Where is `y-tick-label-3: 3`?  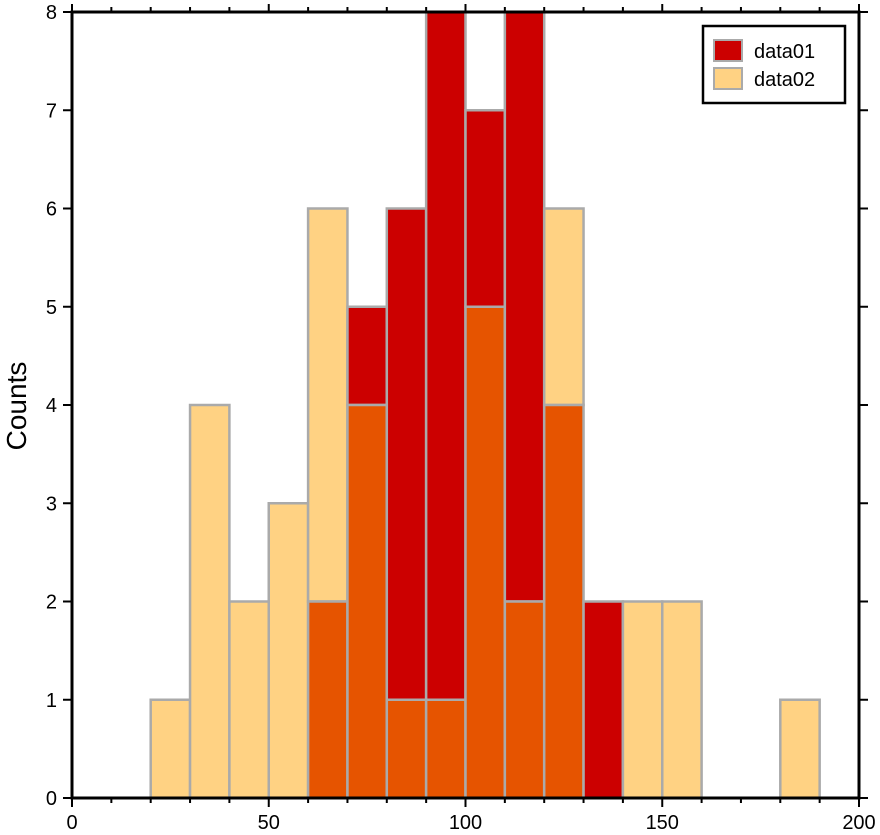
y-tick-label-3: 3 is located at coordinates (51, 504).